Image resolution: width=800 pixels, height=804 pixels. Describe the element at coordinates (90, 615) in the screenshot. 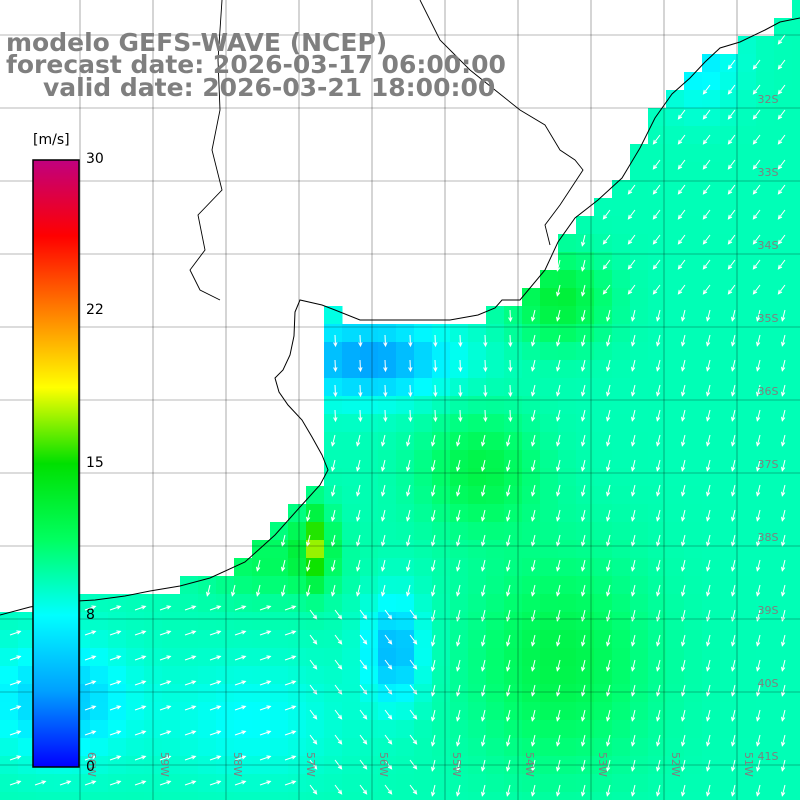

I see `colorbar-tick-8: 8` at that location.